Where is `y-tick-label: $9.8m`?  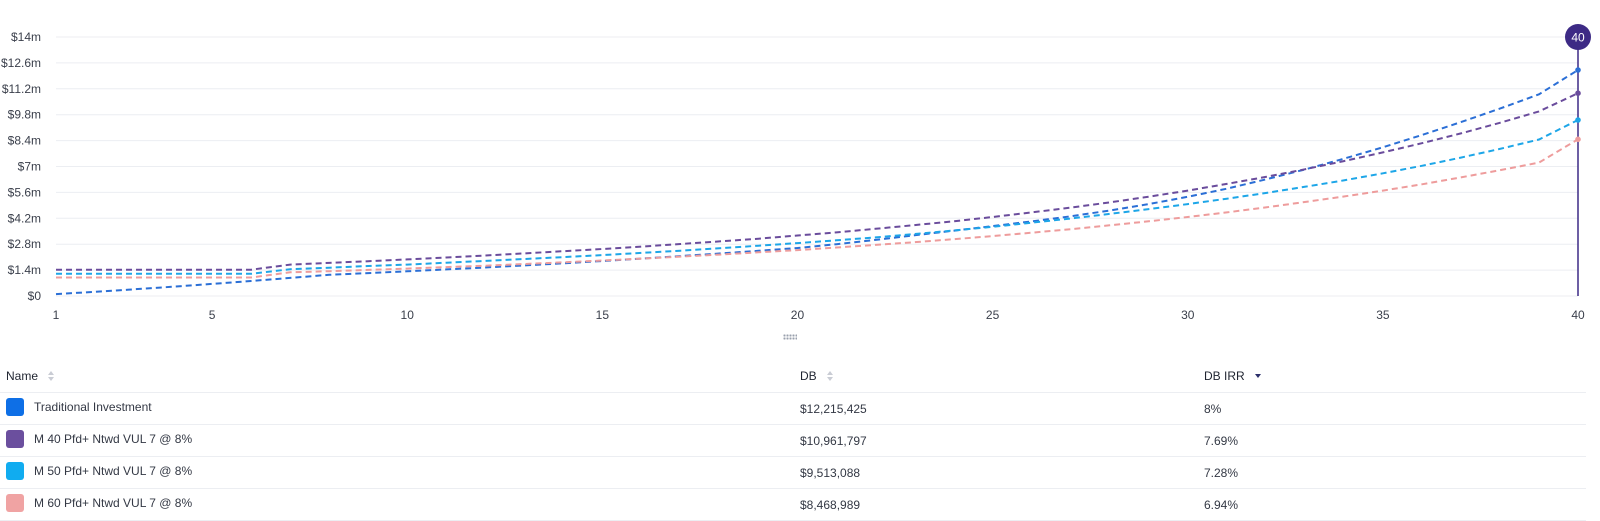
y-tick-label: $9.8m is located at coordinates (24, 115).